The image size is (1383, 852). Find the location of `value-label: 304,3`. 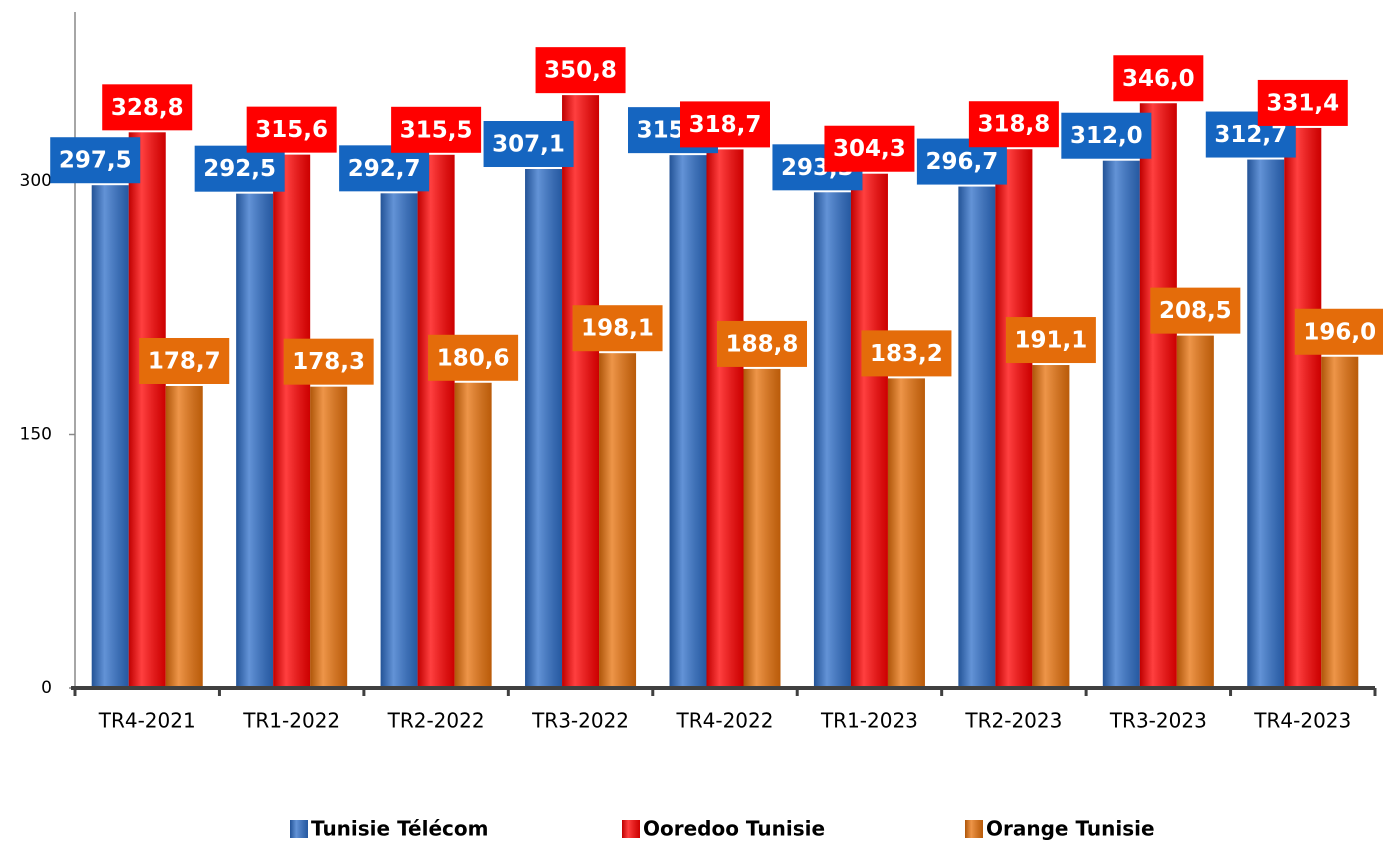

value-label: 304,3 is located at coordinates (869, 149).